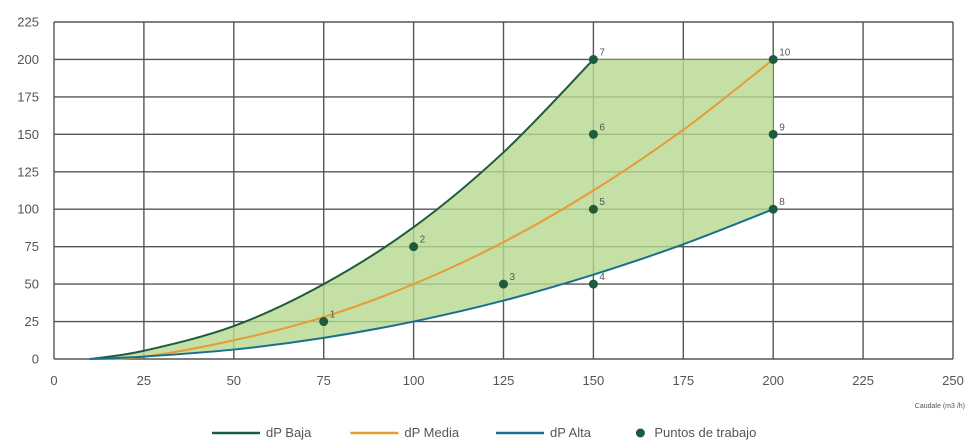 Image resolution: width=967 pixels, height=446 pixels. Describe the element at coordinates (863, 380) in the screenshot. I see `x-tick-label: 225` at that location.